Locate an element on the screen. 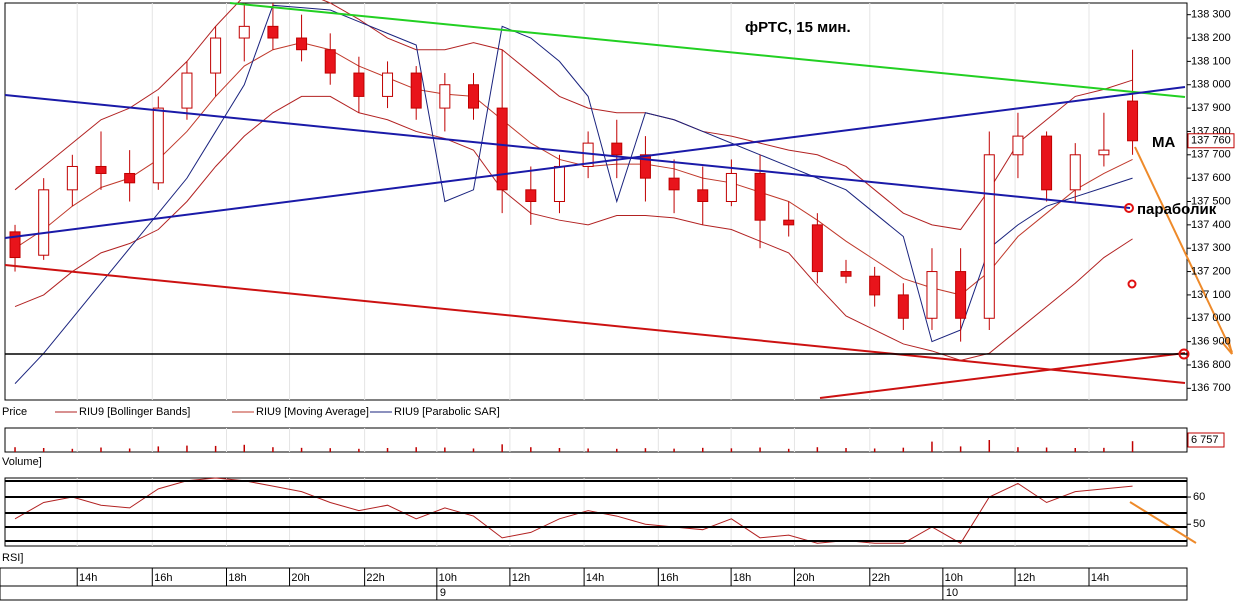  y-tick-label: 136 800 is located at coordinates (1211, 365).